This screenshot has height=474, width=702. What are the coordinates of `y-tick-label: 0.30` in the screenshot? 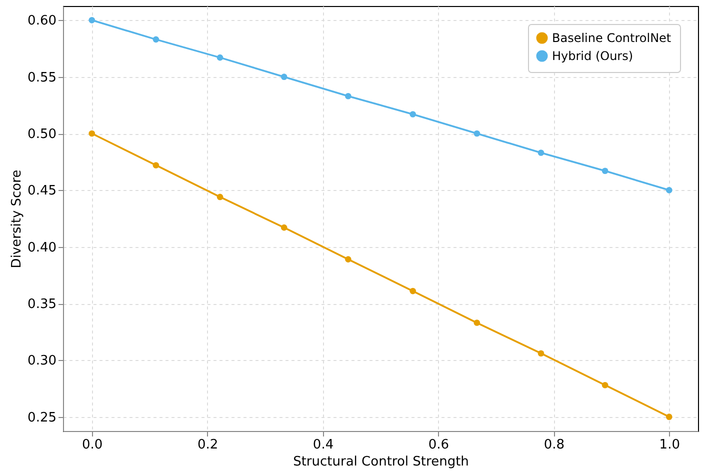 It's located at (42, 361).